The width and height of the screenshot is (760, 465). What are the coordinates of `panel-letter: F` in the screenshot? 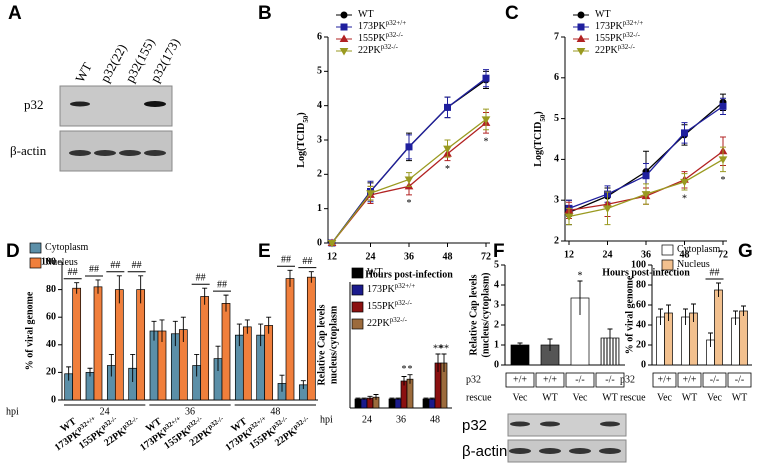 It's located at (499, 251).